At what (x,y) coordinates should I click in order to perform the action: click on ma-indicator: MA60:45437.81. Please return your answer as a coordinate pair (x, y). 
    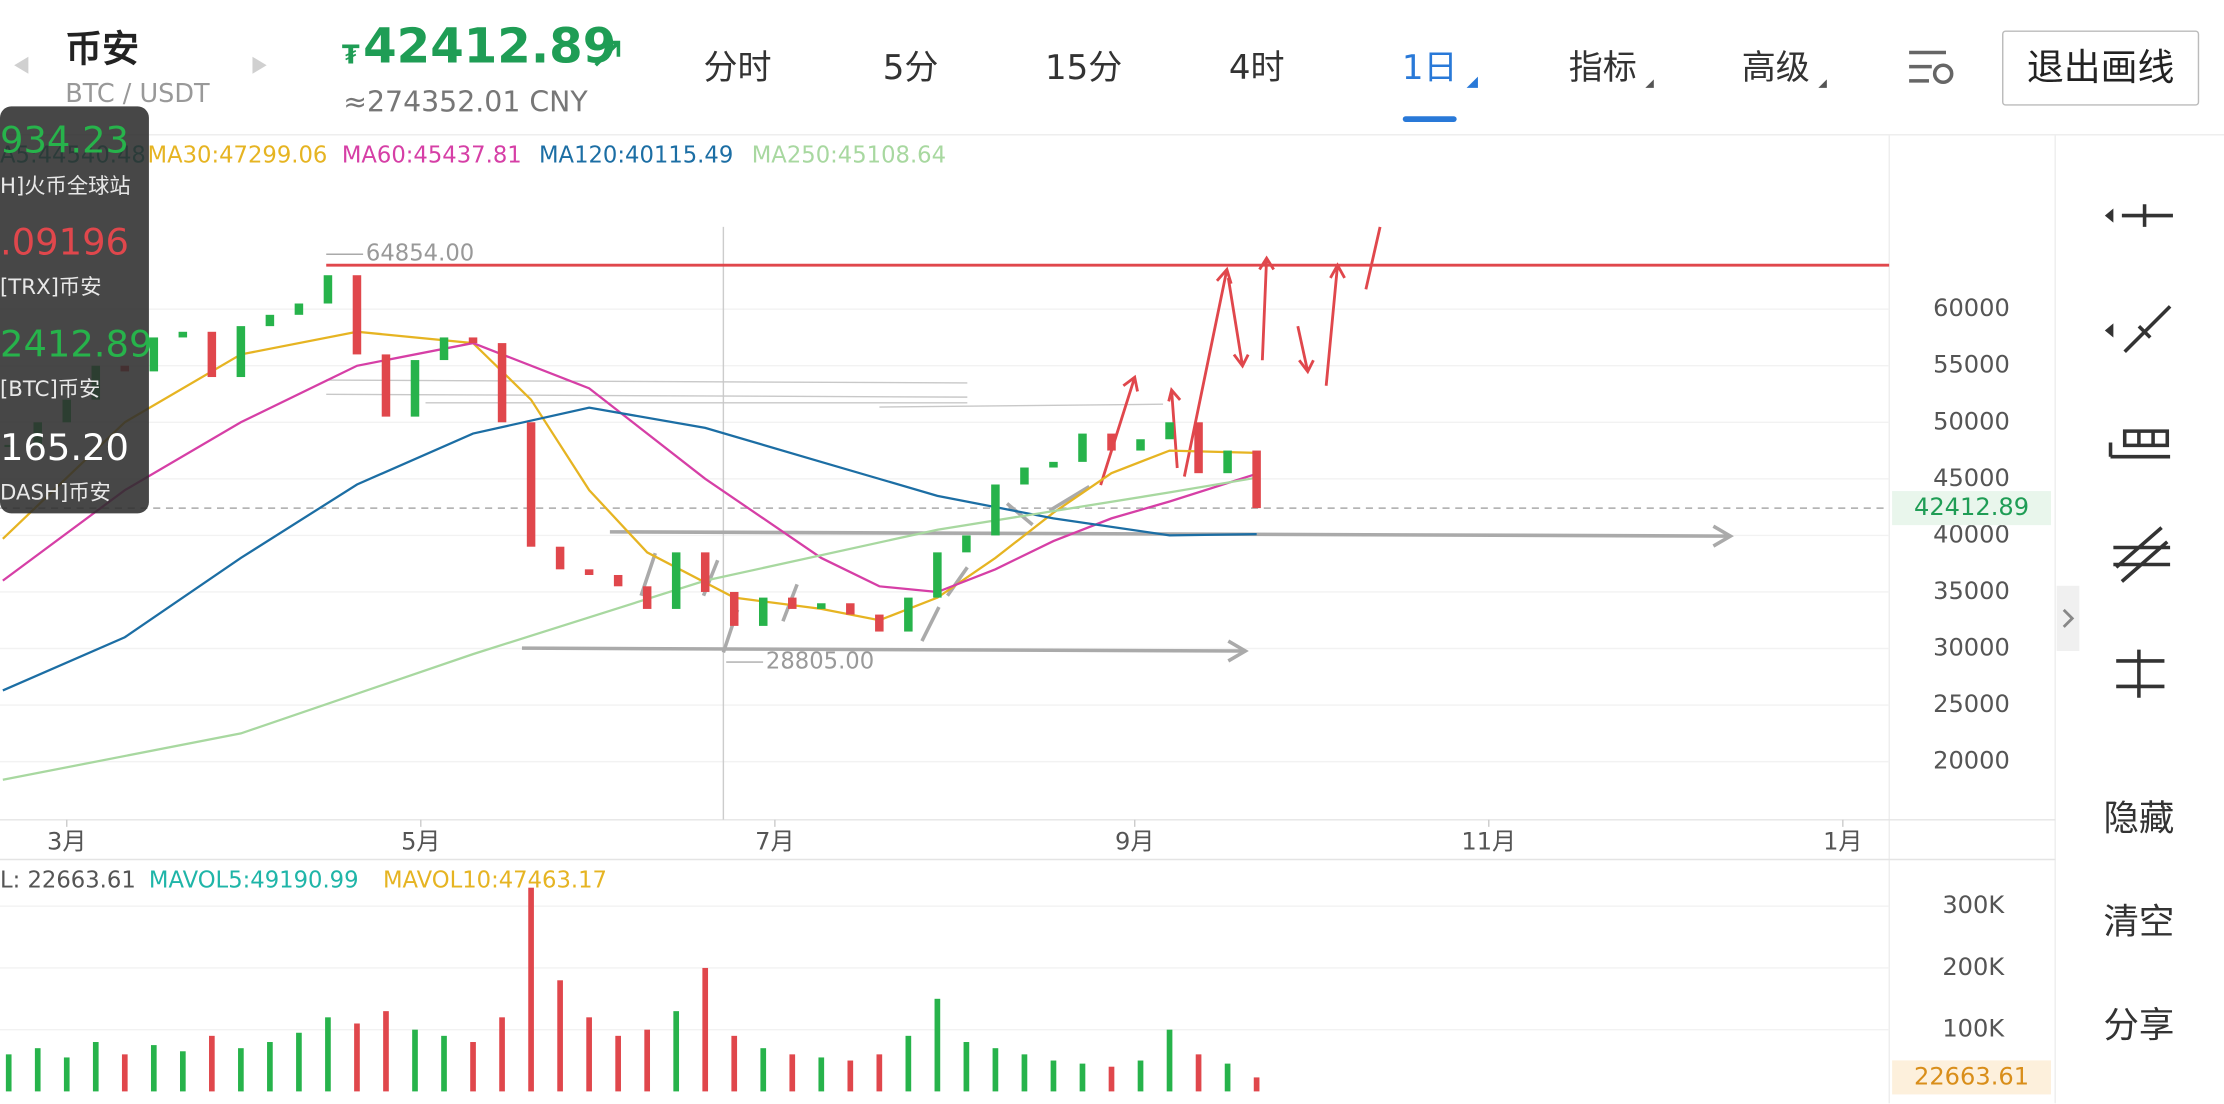
    Looking at the image, I should click on (432, 156).